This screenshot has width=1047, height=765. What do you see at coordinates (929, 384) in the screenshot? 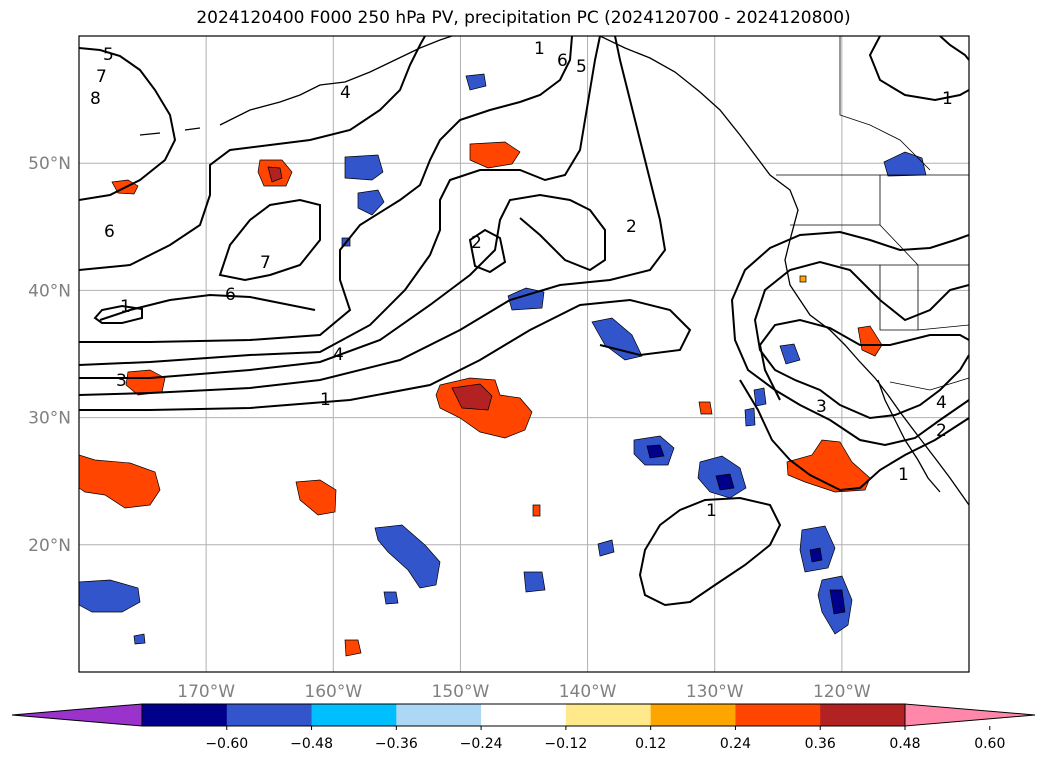
I see `border-us-mexico` at bounding box center [929, 384].